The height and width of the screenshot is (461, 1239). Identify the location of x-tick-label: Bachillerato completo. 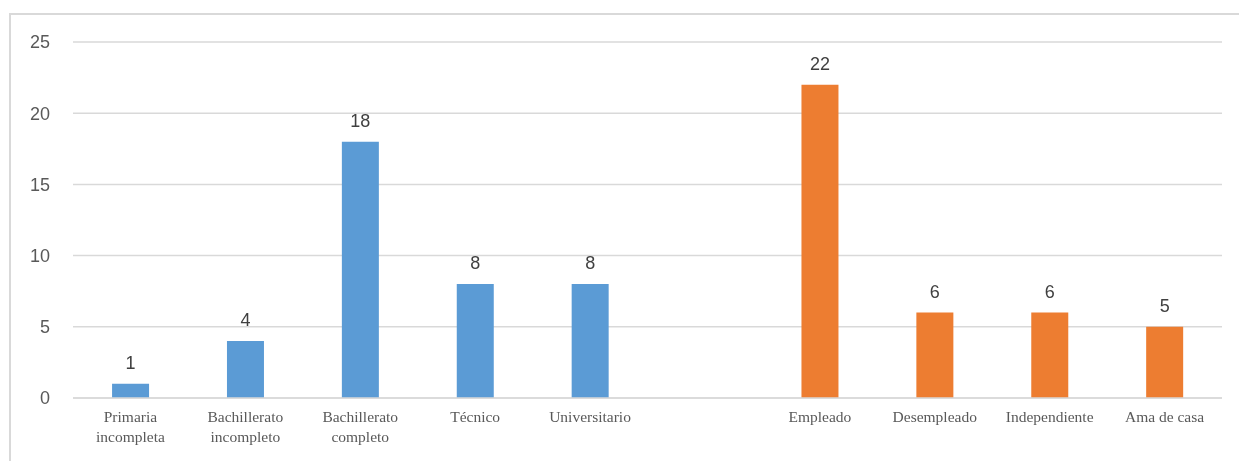
(360, 427).